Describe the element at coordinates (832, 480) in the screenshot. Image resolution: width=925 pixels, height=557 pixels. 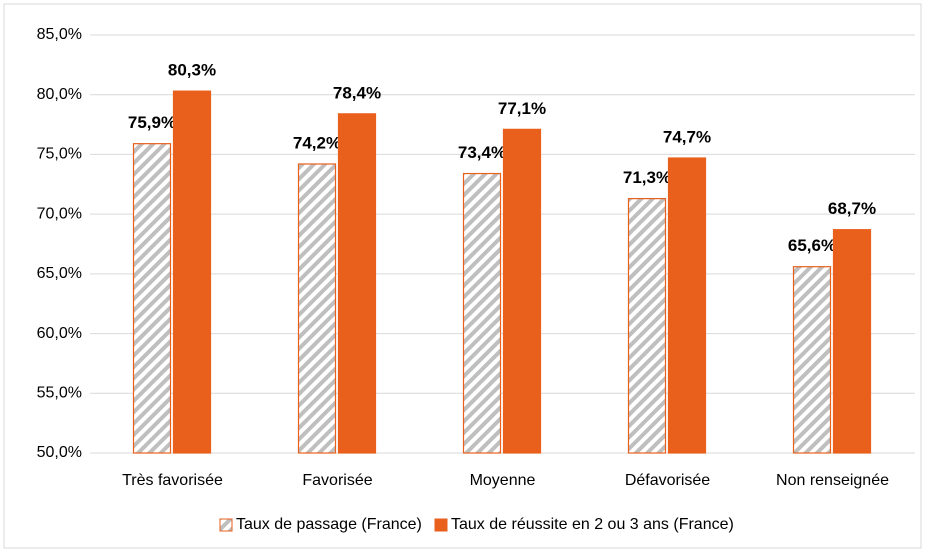
I see `x-tick-label: Non renseignée` at that location.